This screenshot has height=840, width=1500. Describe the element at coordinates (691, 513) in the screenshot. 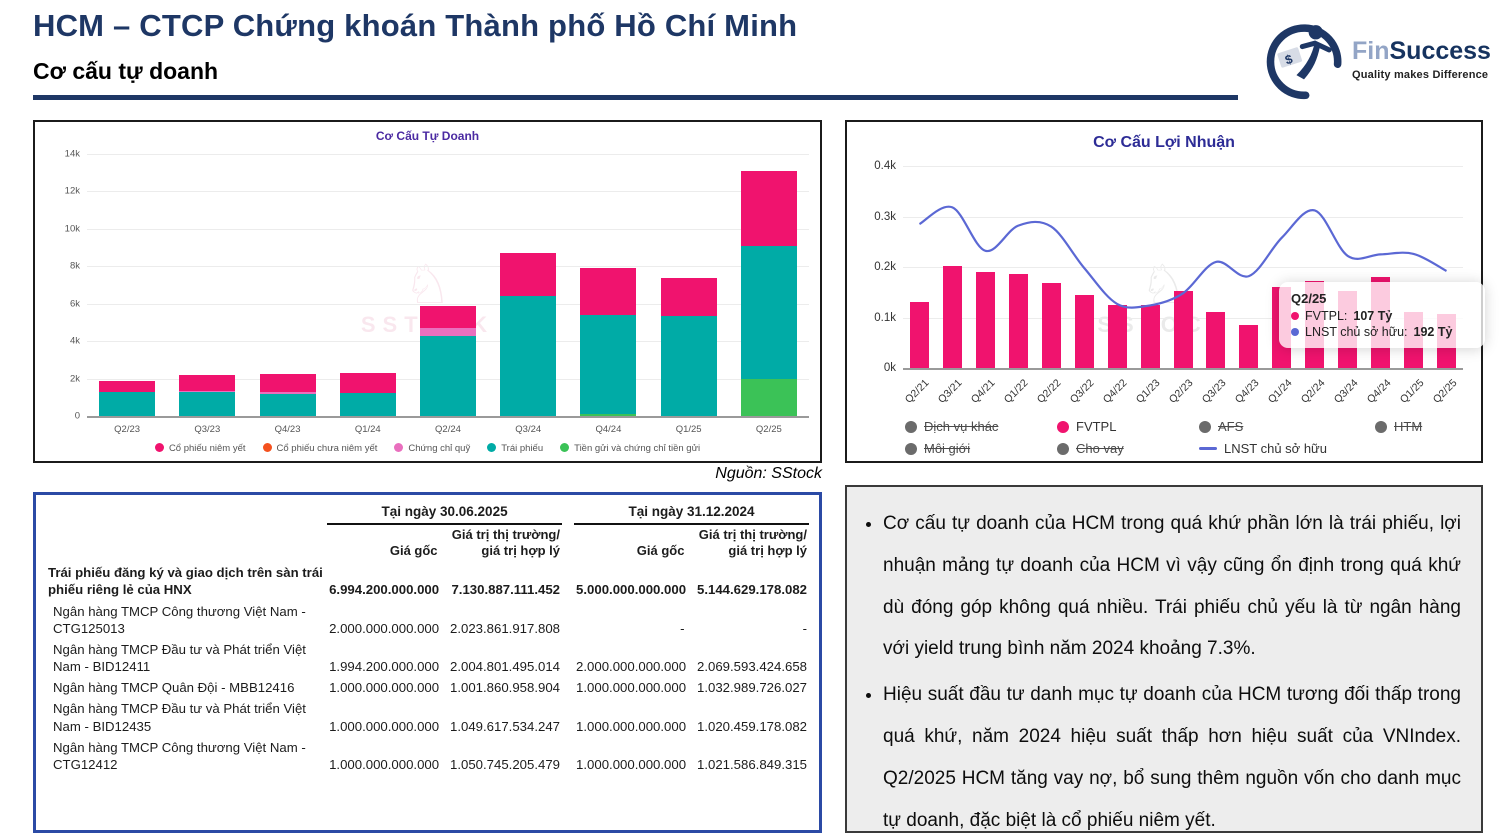

I see `table-group-header: Tại ngày 31.12.2024` at that location.